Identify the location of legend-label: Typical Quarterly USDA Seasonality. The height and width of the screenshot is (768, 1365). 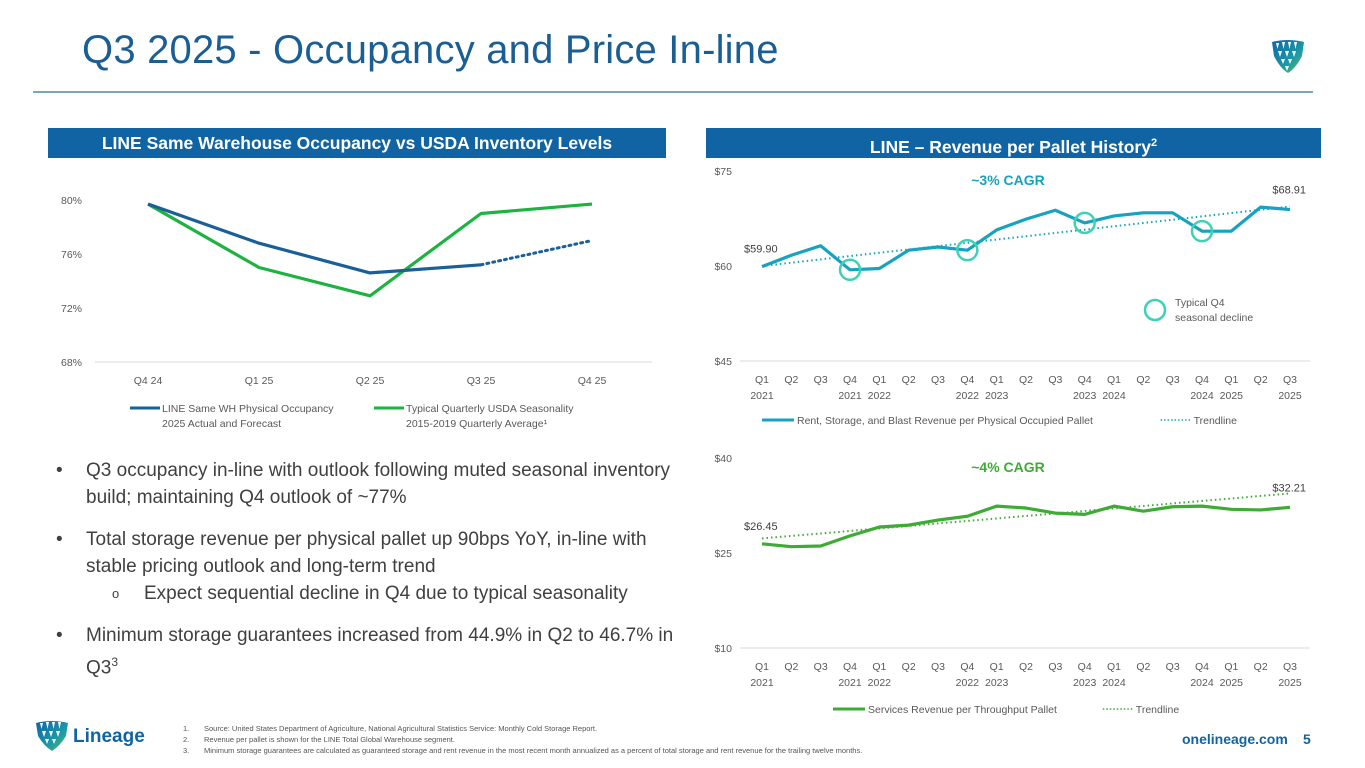
(490, 409).